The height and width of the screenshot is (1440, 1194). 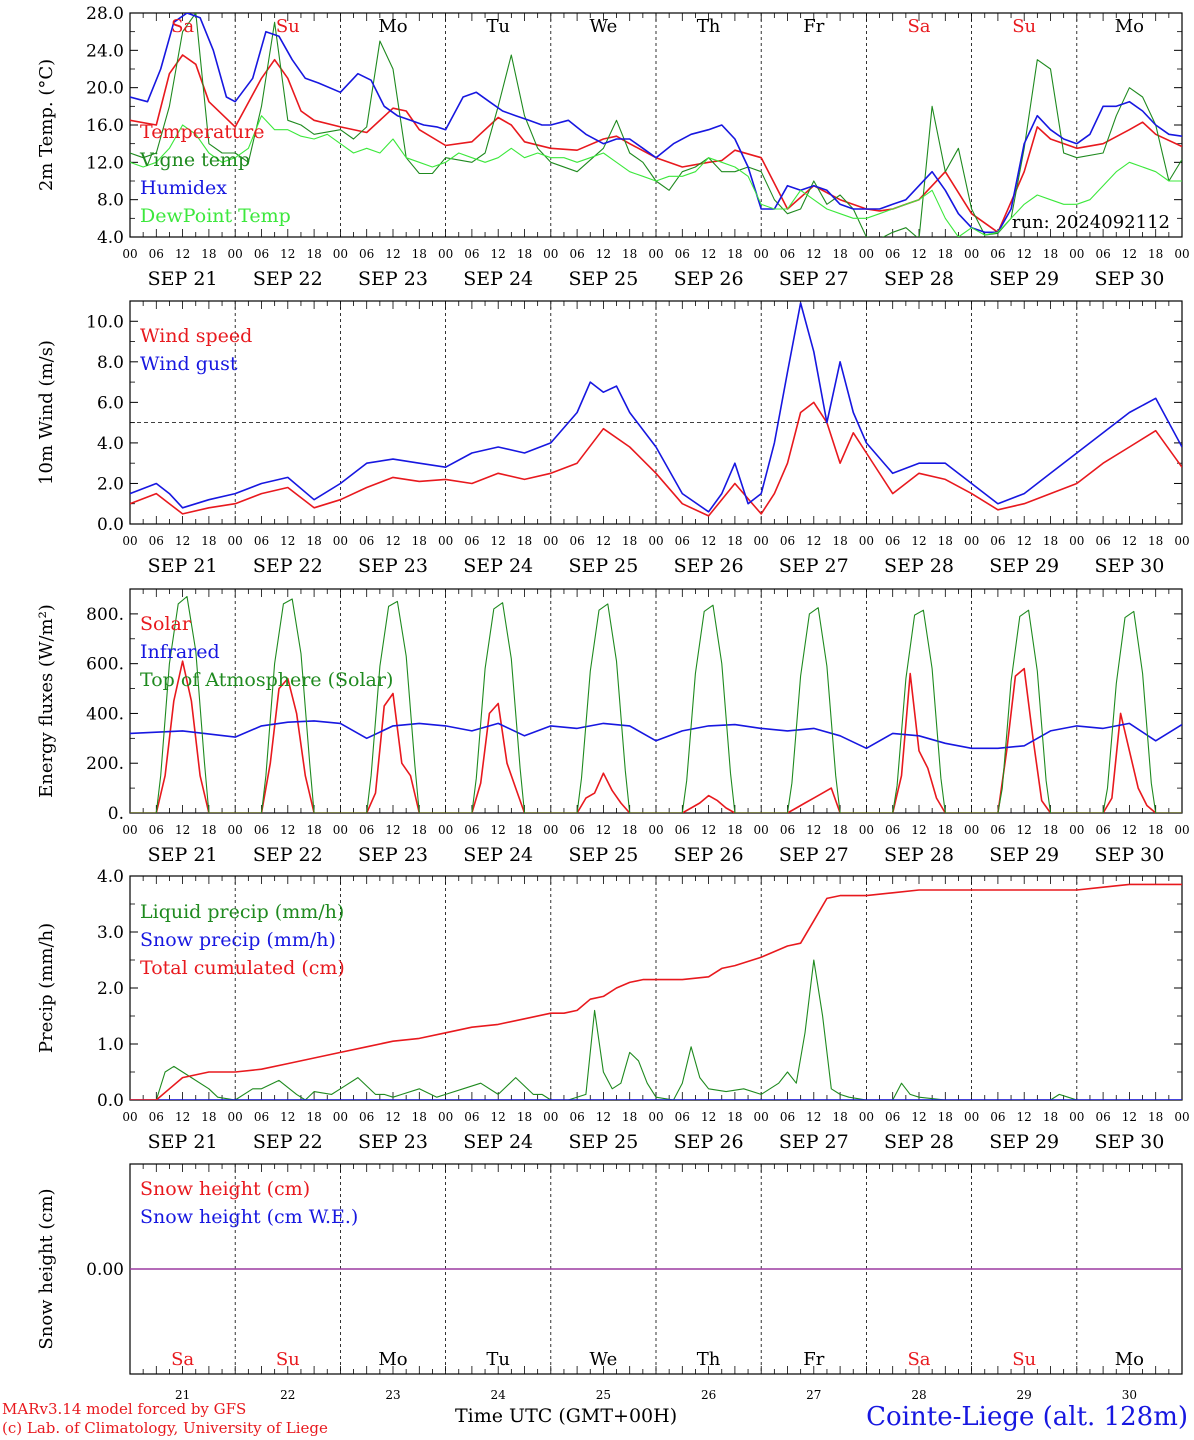 I want to click on date-label: SEP 27, so click(x=814, y=566).